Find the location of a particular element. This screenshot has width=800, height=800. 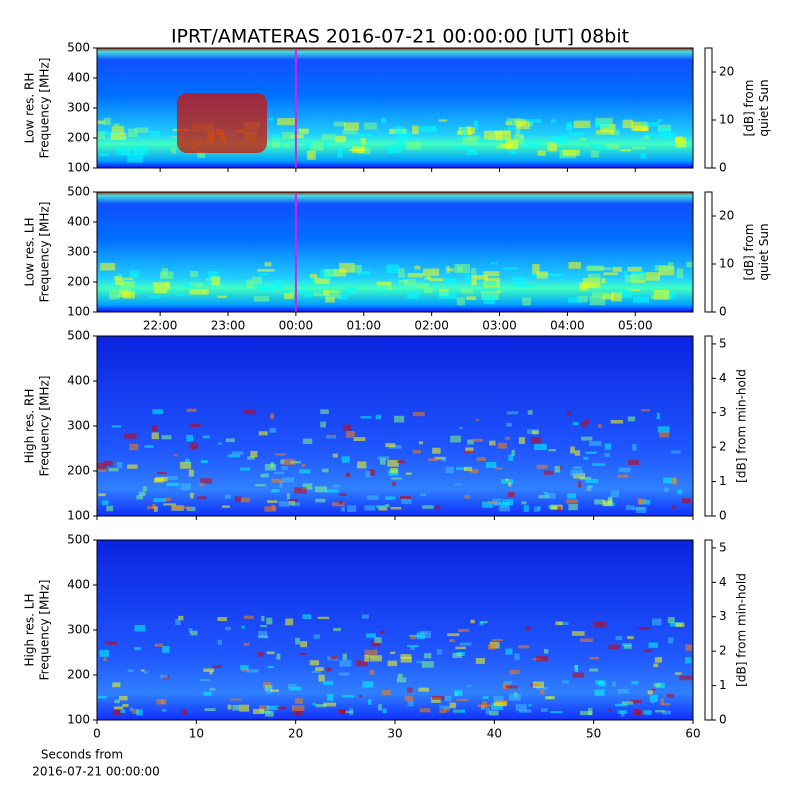

y-tick-label: 200 is located at coordinates (78, 471).